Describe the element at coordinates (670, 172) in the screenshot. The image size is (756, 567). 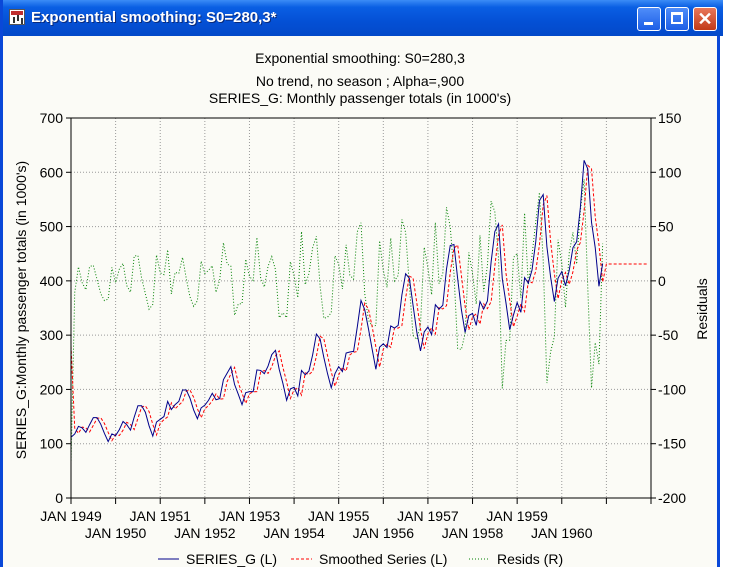
I see `y2-tick-label: 100` at that location.